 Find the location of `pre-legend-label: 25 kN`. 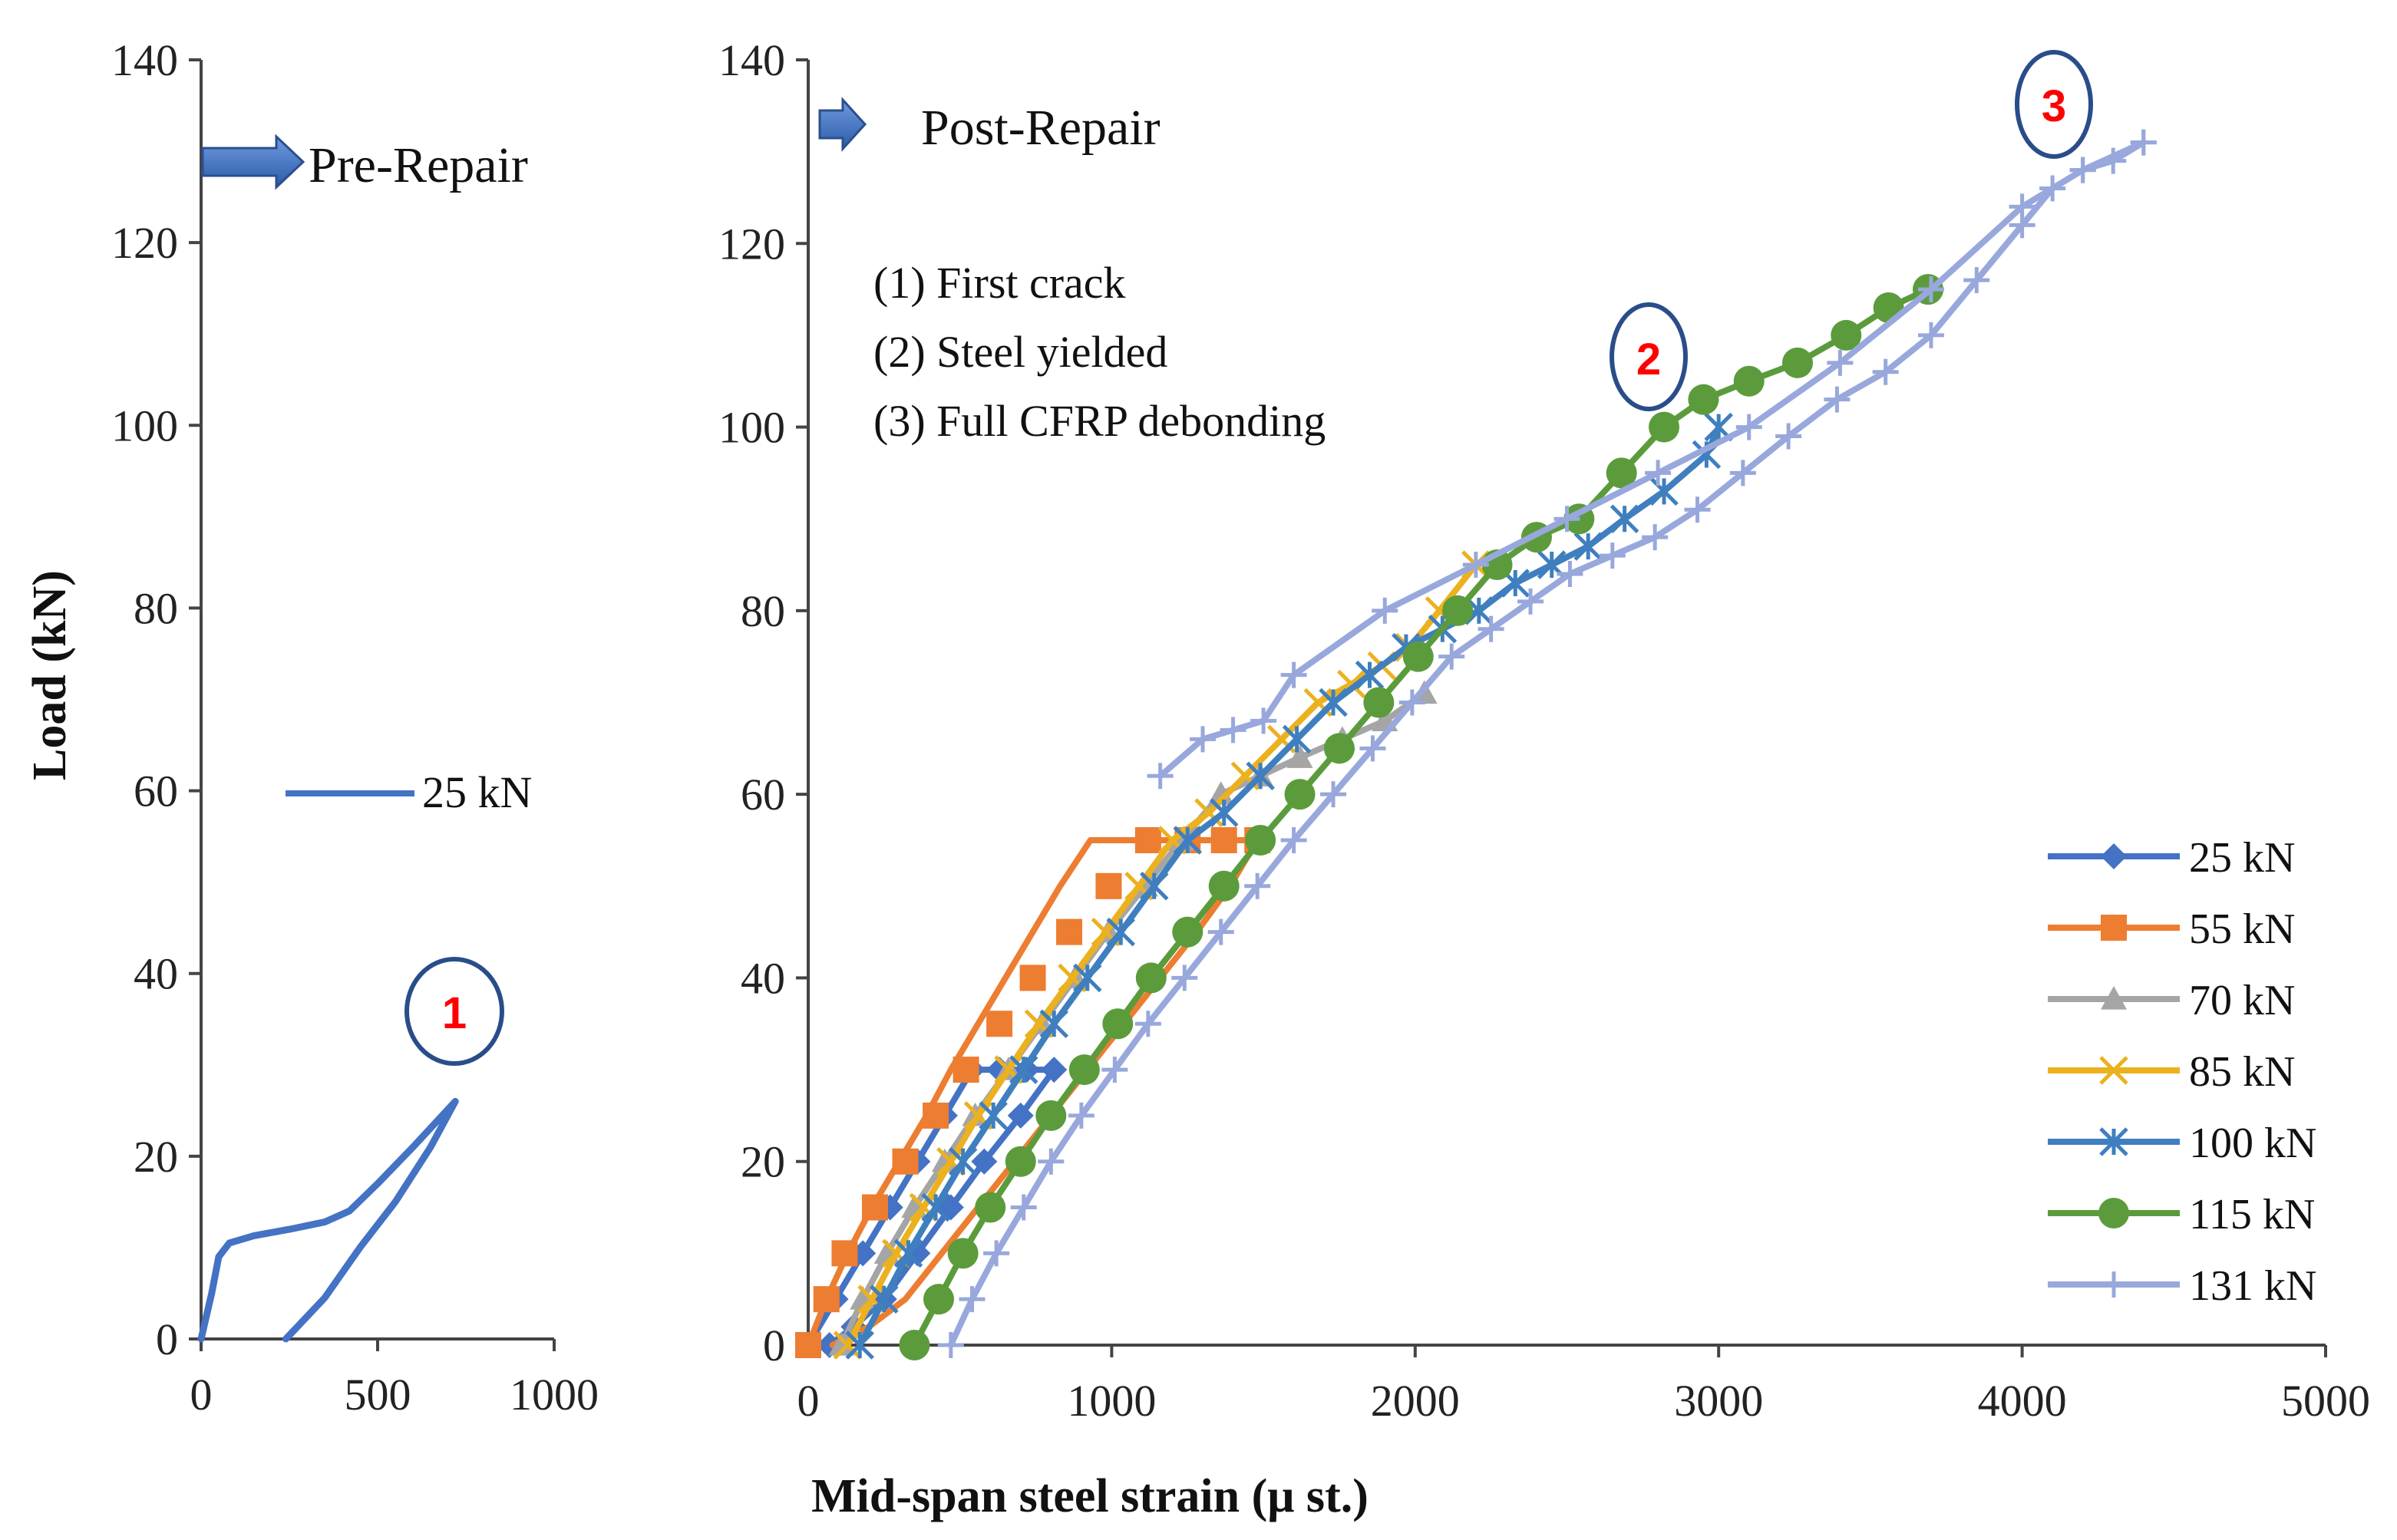

pre-legend-label: 25 kN is located at coordinates (477, 792).